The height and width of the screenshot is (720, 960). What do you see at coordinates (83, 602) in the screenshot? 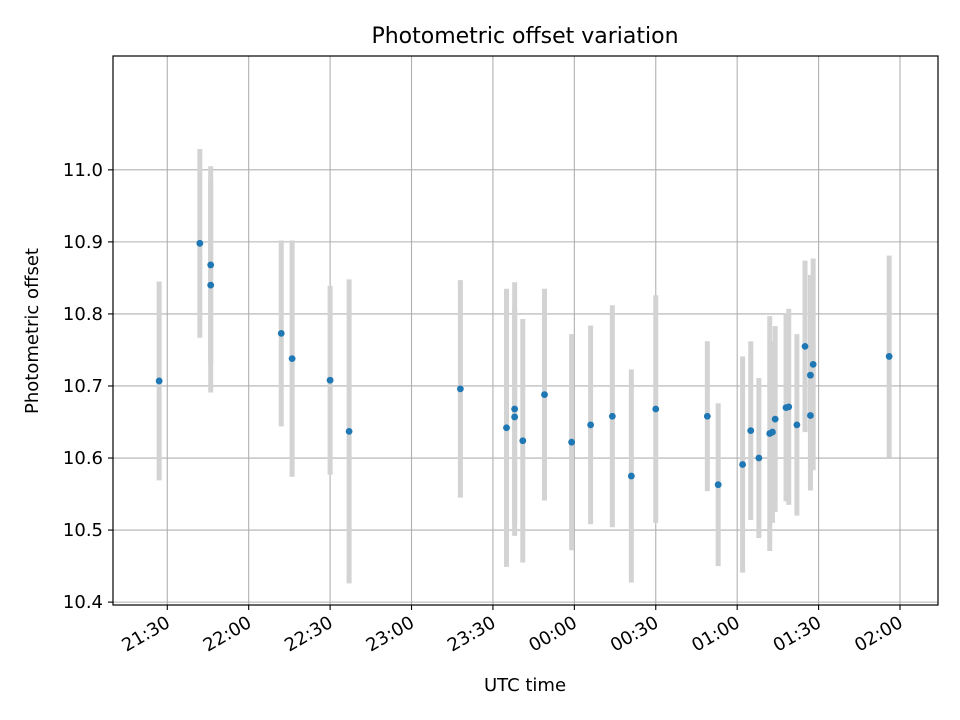
I see `y-tick-label: 10.4` at bounding box center [83, 602].